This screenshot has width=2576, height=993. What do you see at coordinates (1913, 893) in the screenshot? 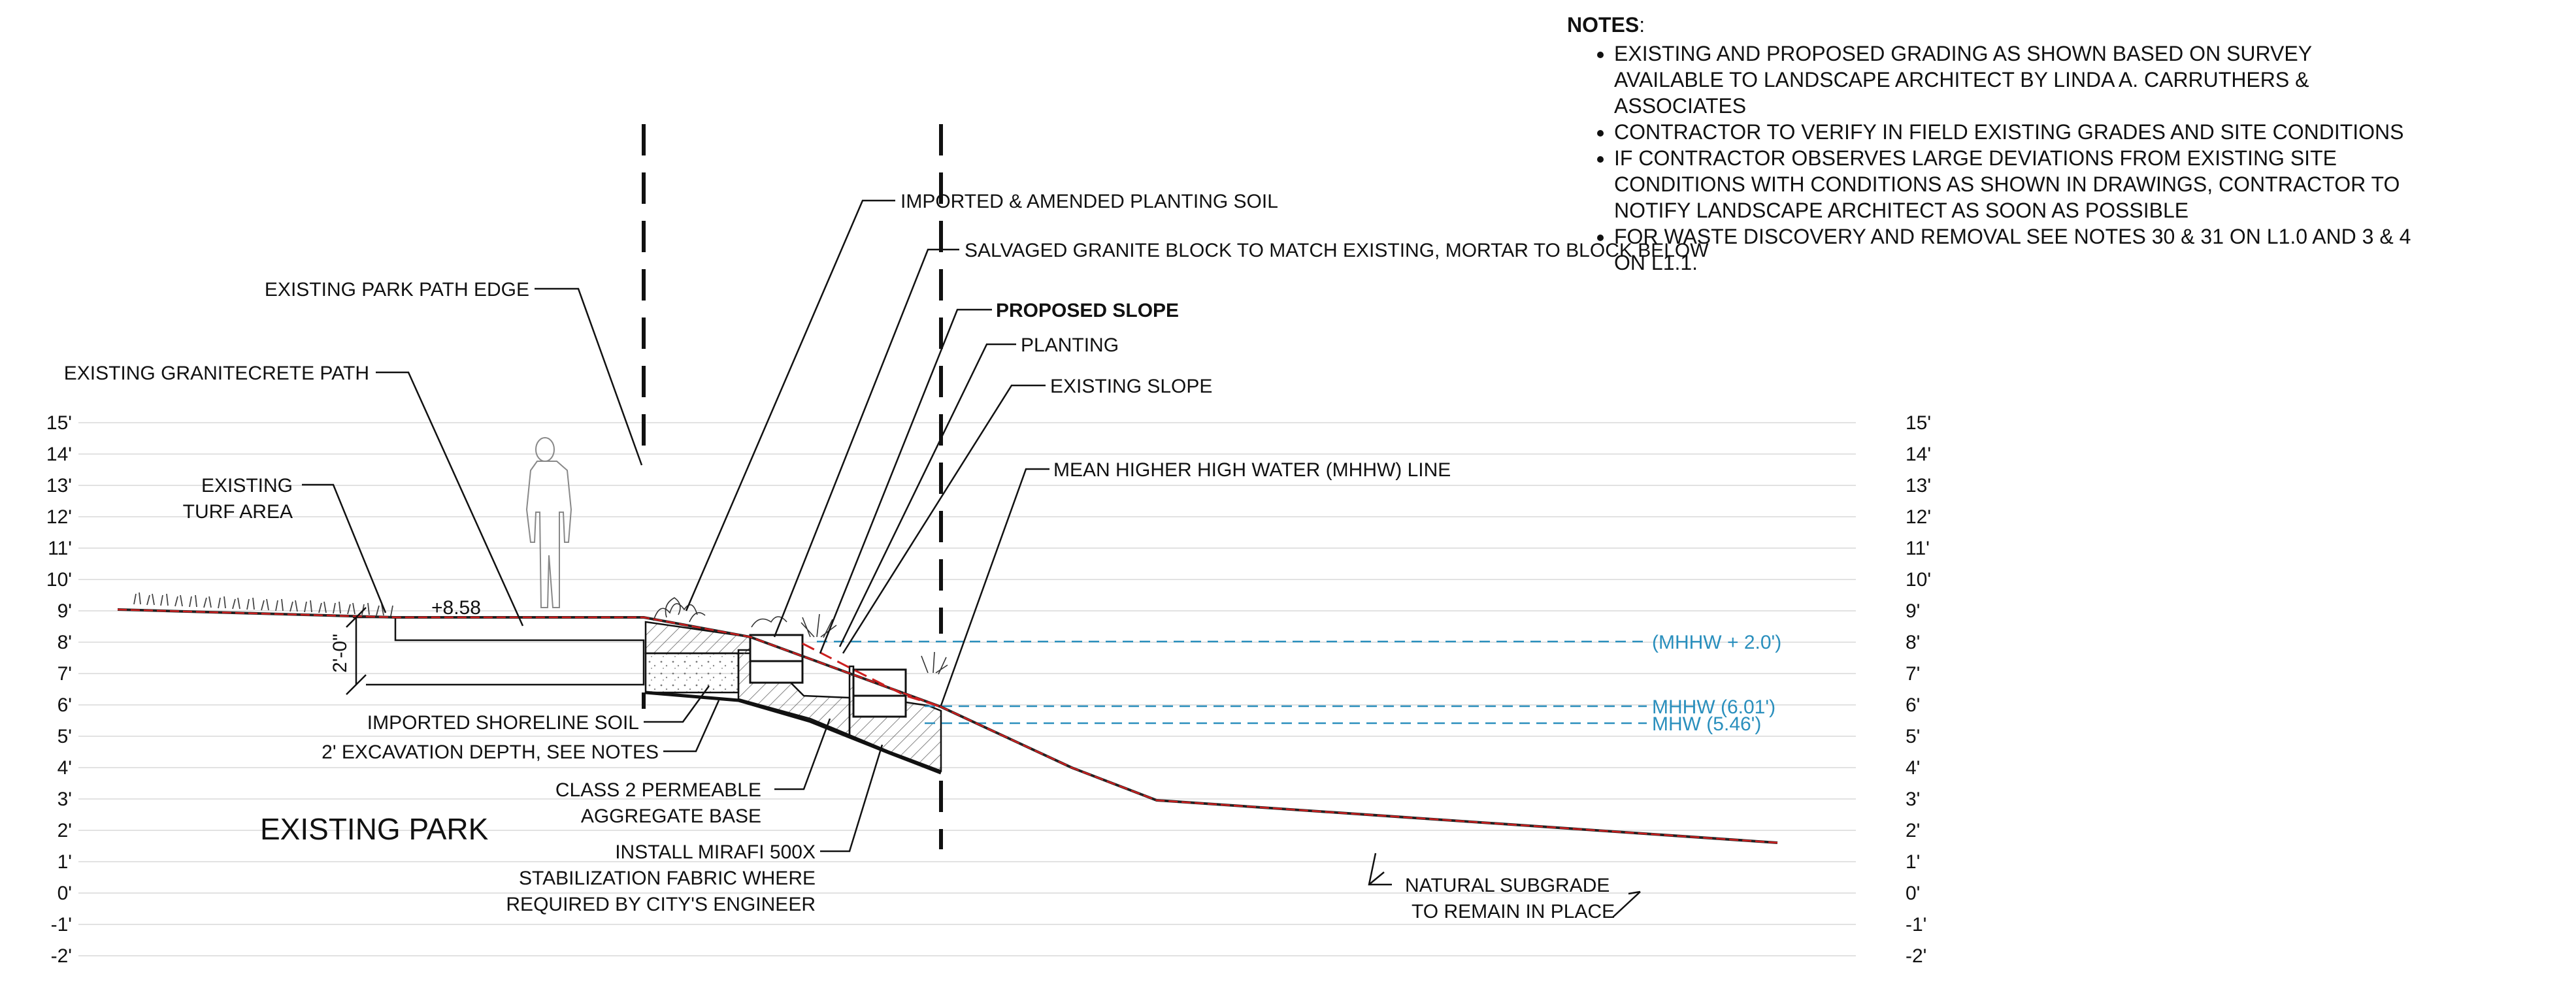
I see `elev-label-right: 0'` at bounding box center [1913, 893].